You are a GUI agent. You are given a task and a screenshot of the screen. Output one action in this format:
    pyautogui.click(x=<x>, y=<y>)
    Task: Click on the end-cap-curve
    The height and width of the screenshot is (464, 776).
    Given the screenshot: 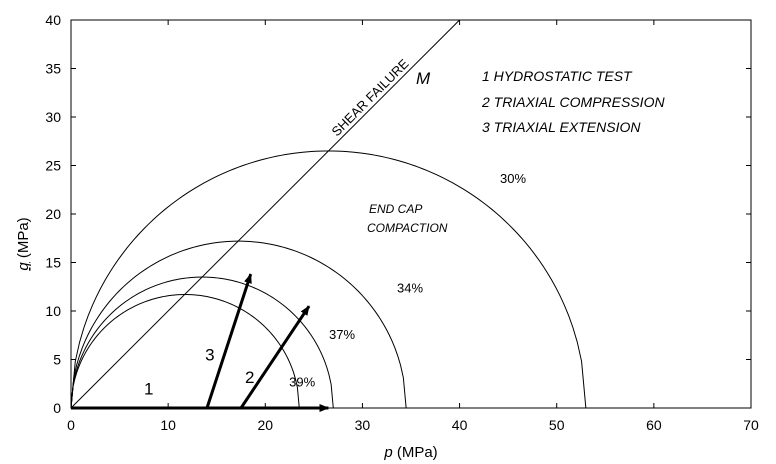 What is the action you would take?
    pyautogui.click(x=185, y=351)
    